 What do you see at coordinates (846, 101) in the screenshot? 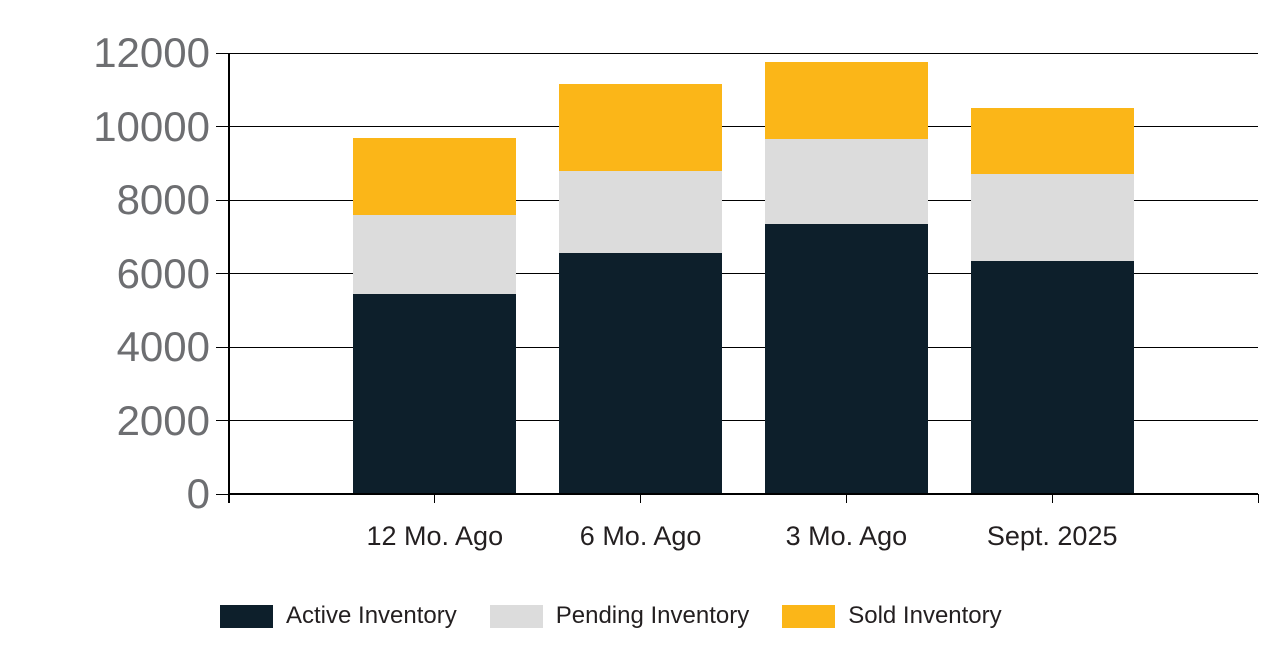
I see `bar-3-mo-ago-segment-sold-inventory` at bounding box center [846, 101].